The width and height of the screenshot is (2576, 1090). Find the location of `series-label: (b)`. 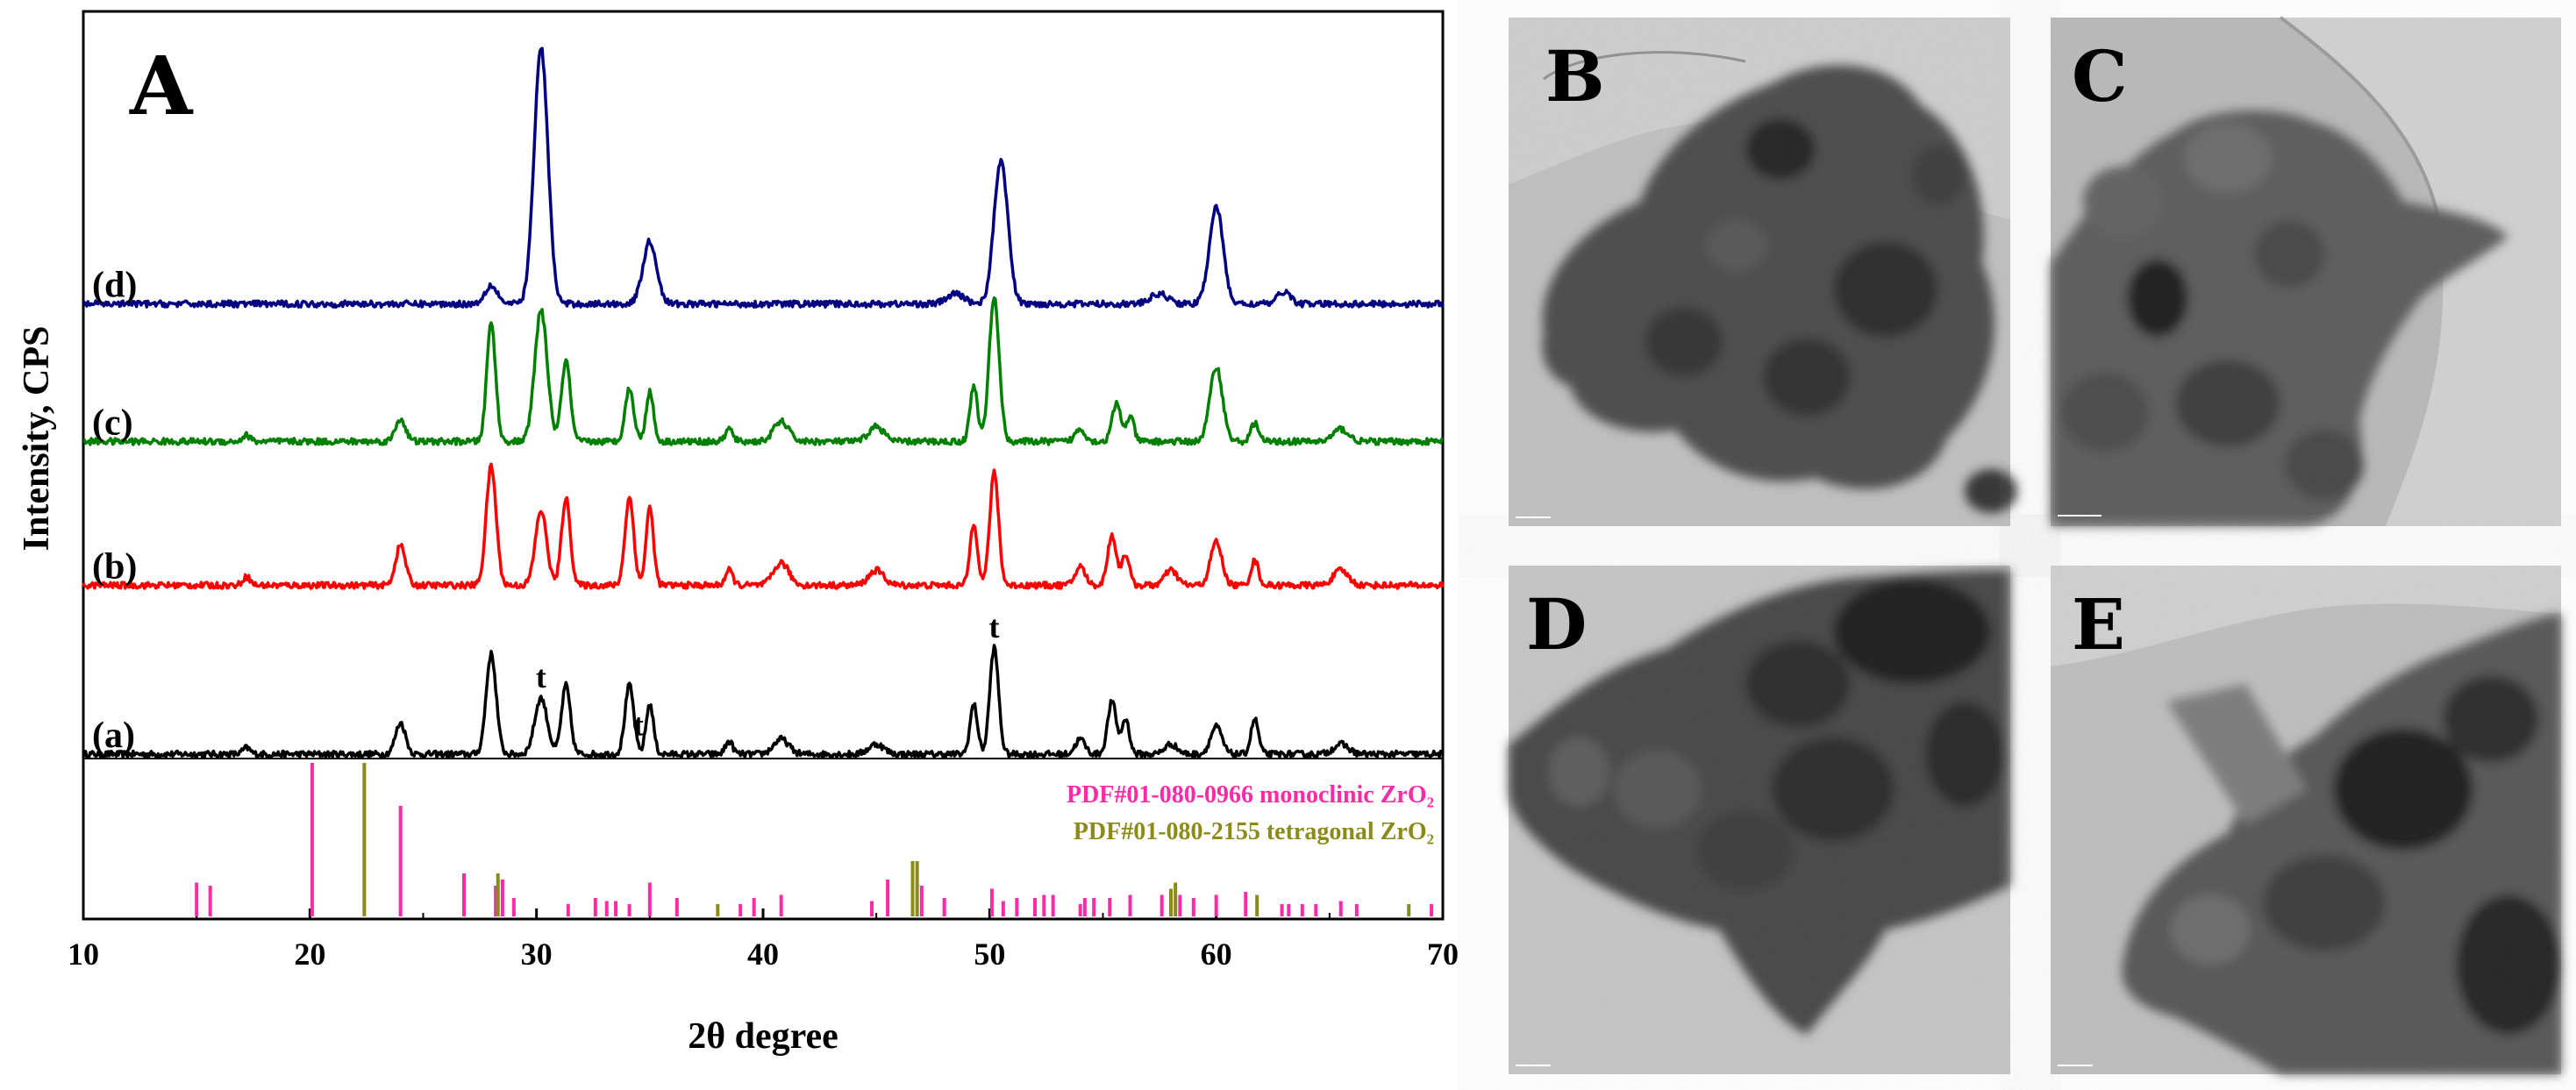

series-label: (b) is located at coordinates (115, 566).